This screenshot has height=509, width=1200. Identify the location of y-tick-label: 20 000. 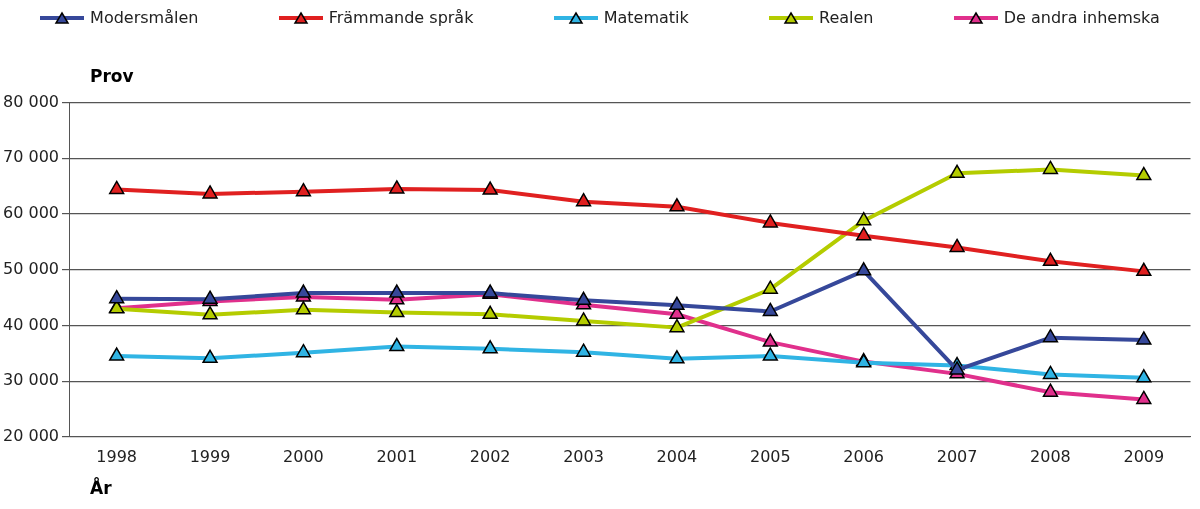
(31, 435).